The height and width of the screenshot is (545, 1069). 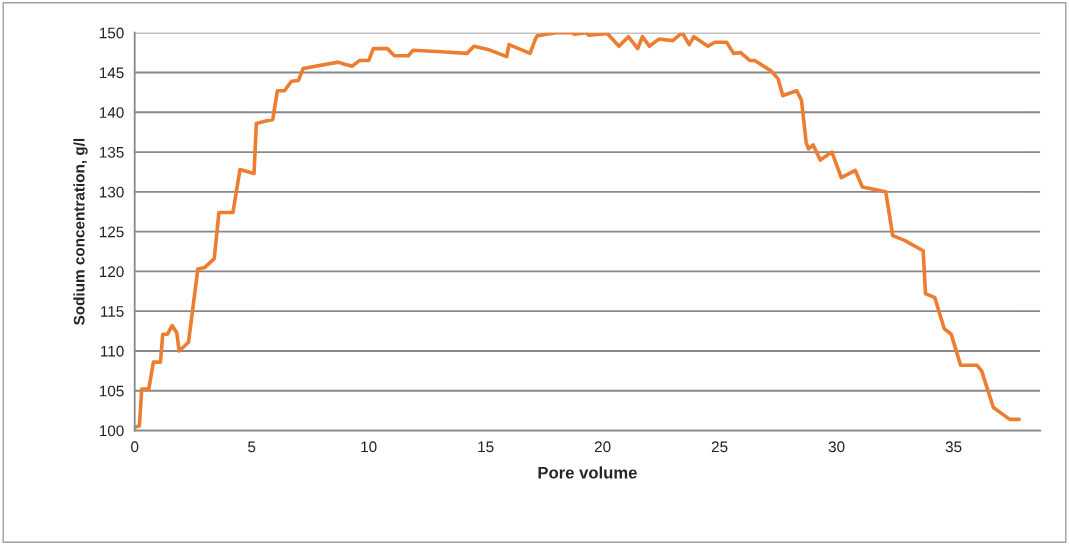 What do you see at coordinates (719, 447) in the screenshot?
I see `x-tick-label: 25` at bounding box center [719, 447].